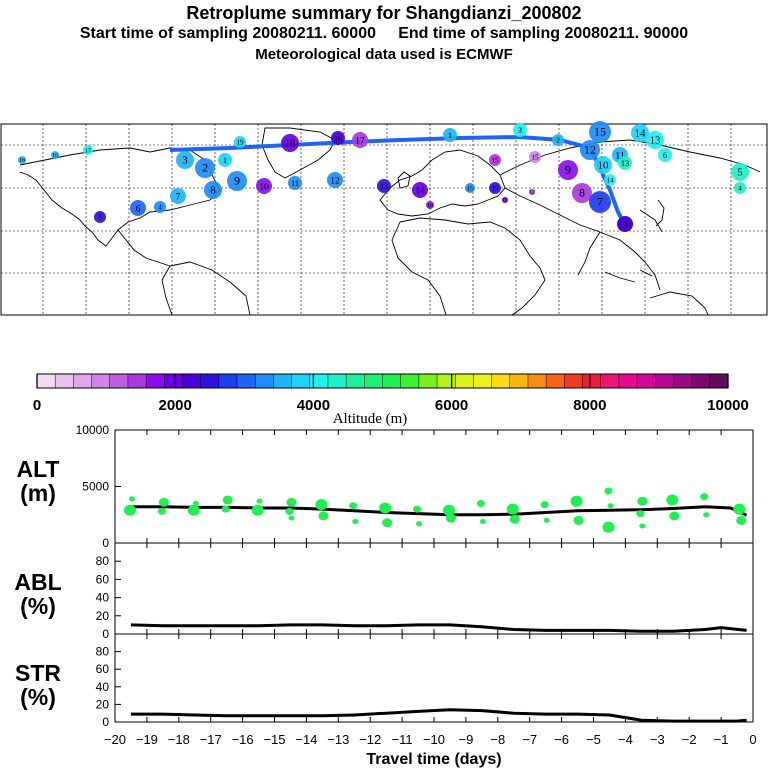 This screenshot has width=768, height=768. What do you see at coordinates (103, 704) in the screenshot?
I see `y-tick-label: 20` at bounding box center [103, 704].